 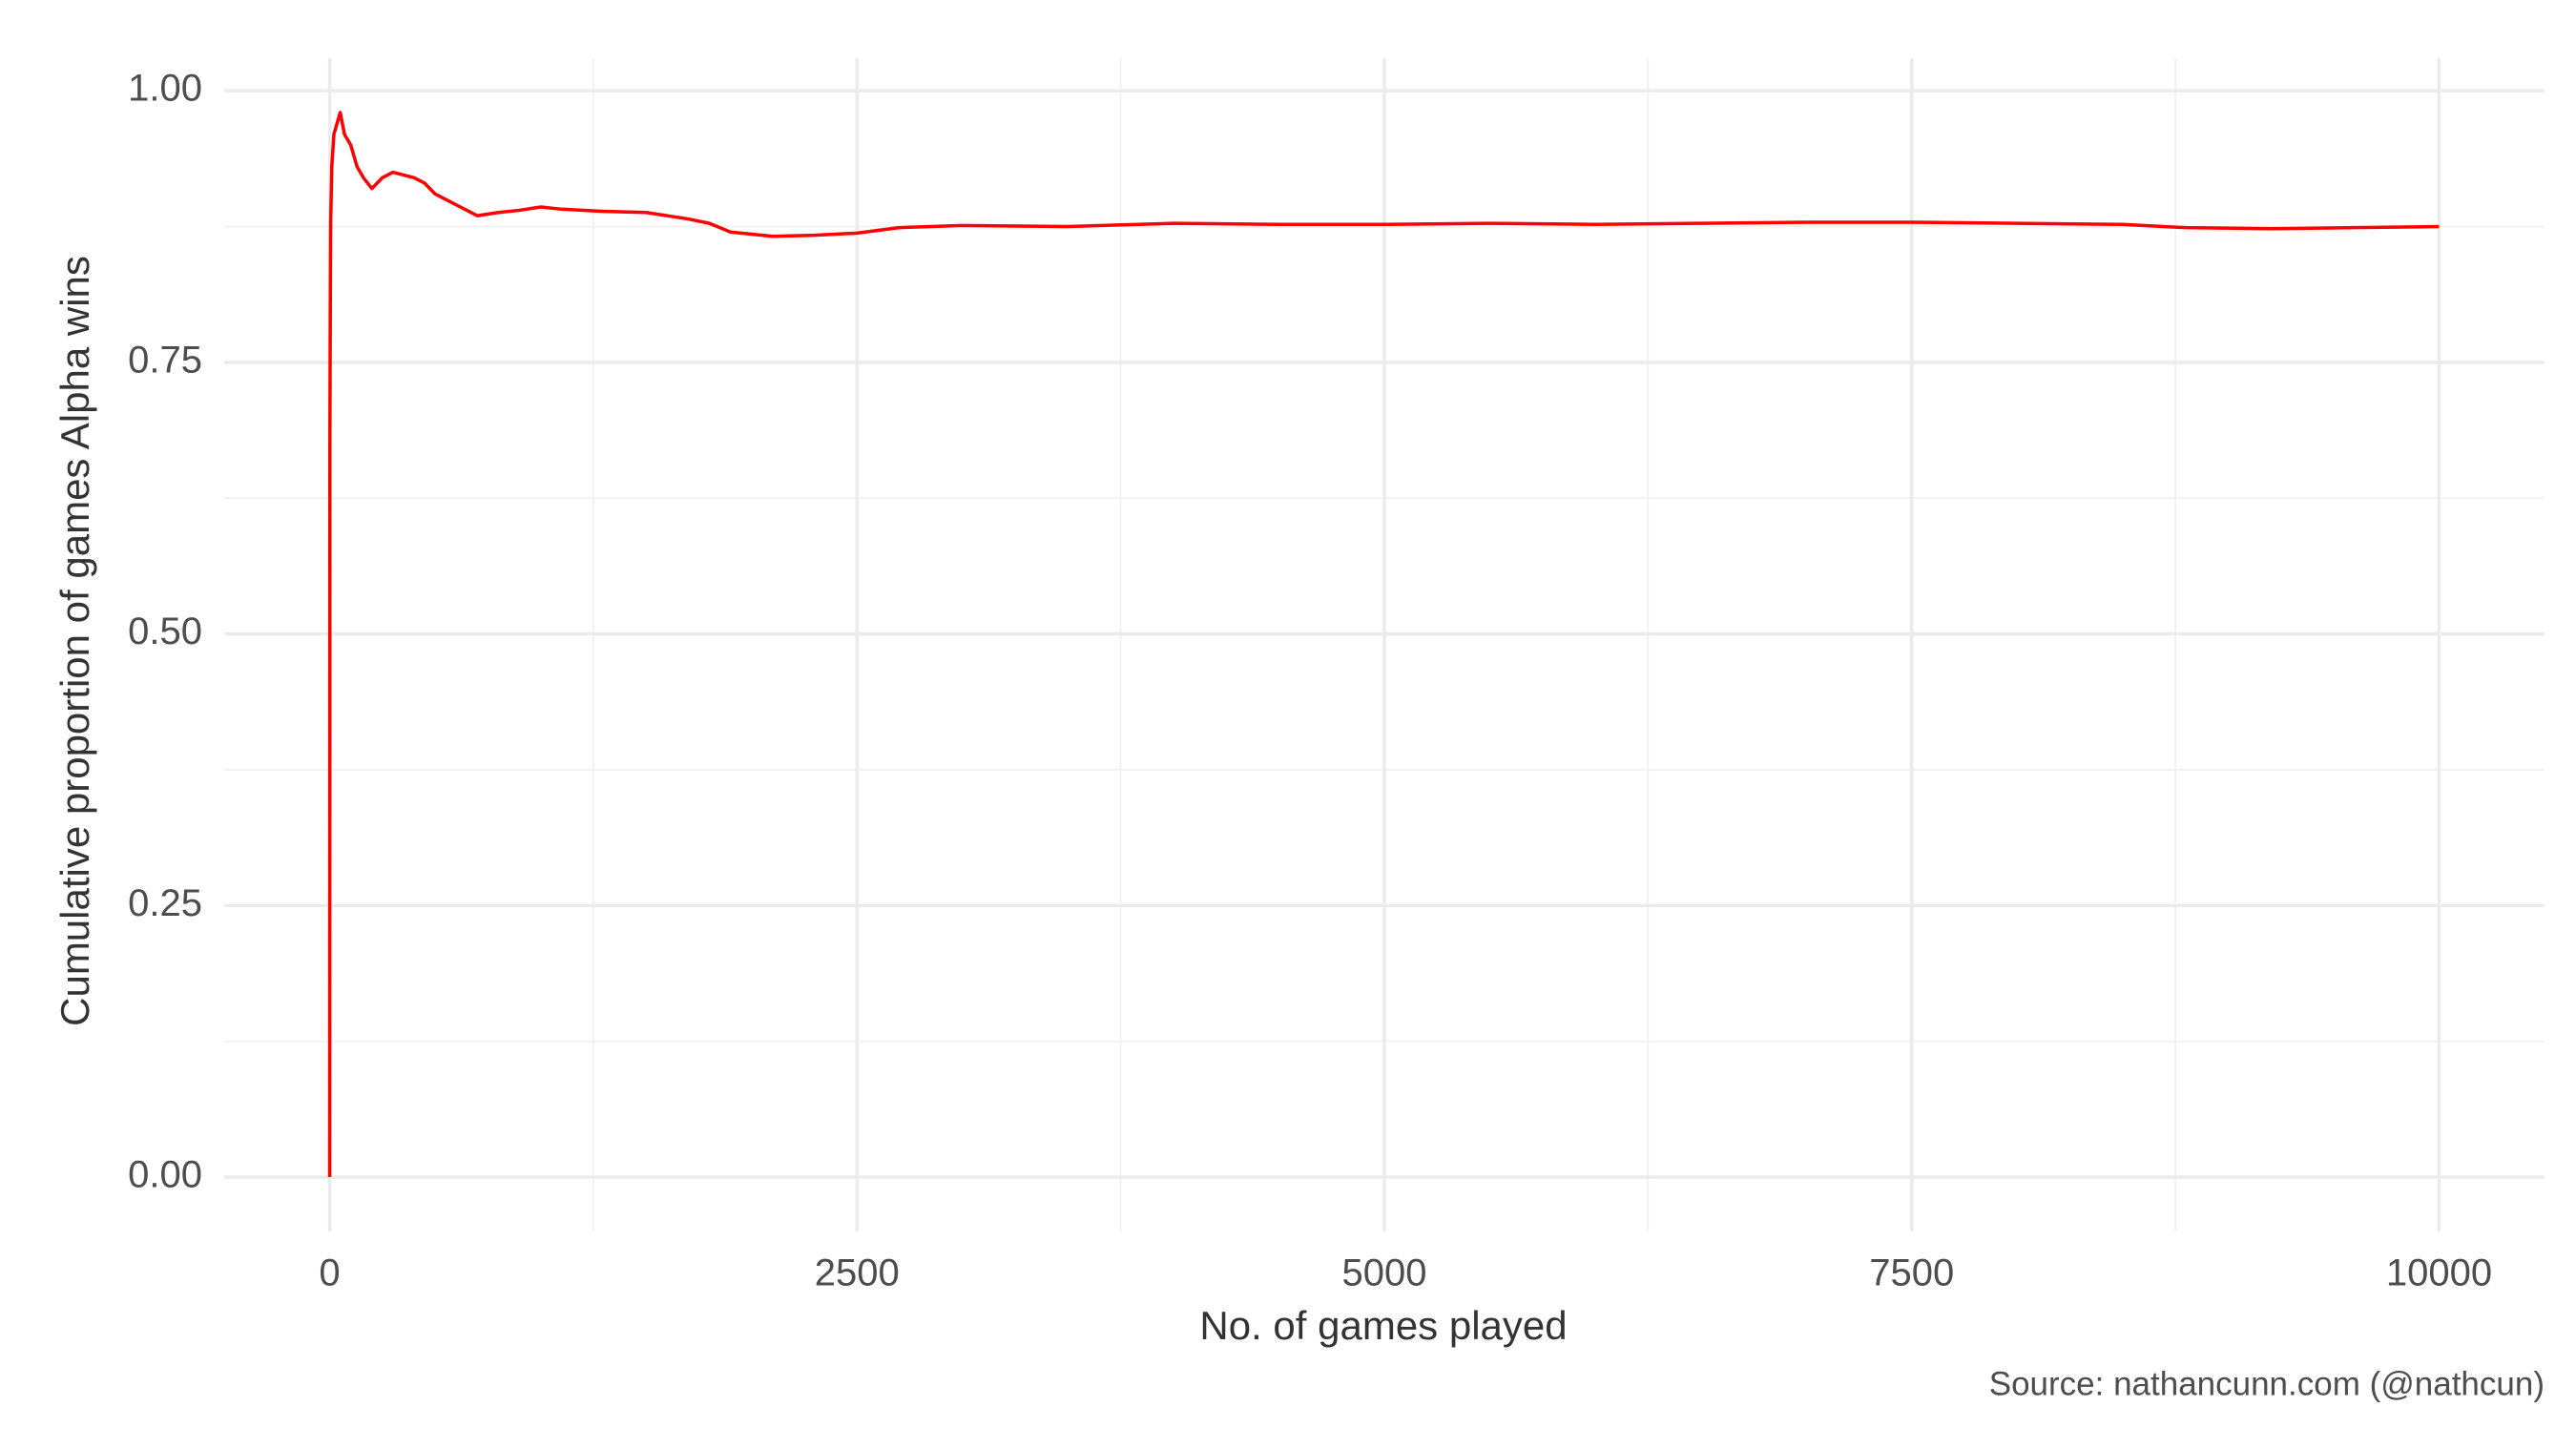 I want to click on caption: Source: nathancunn.com (@nathcun), so click(x=2267, y=1383).